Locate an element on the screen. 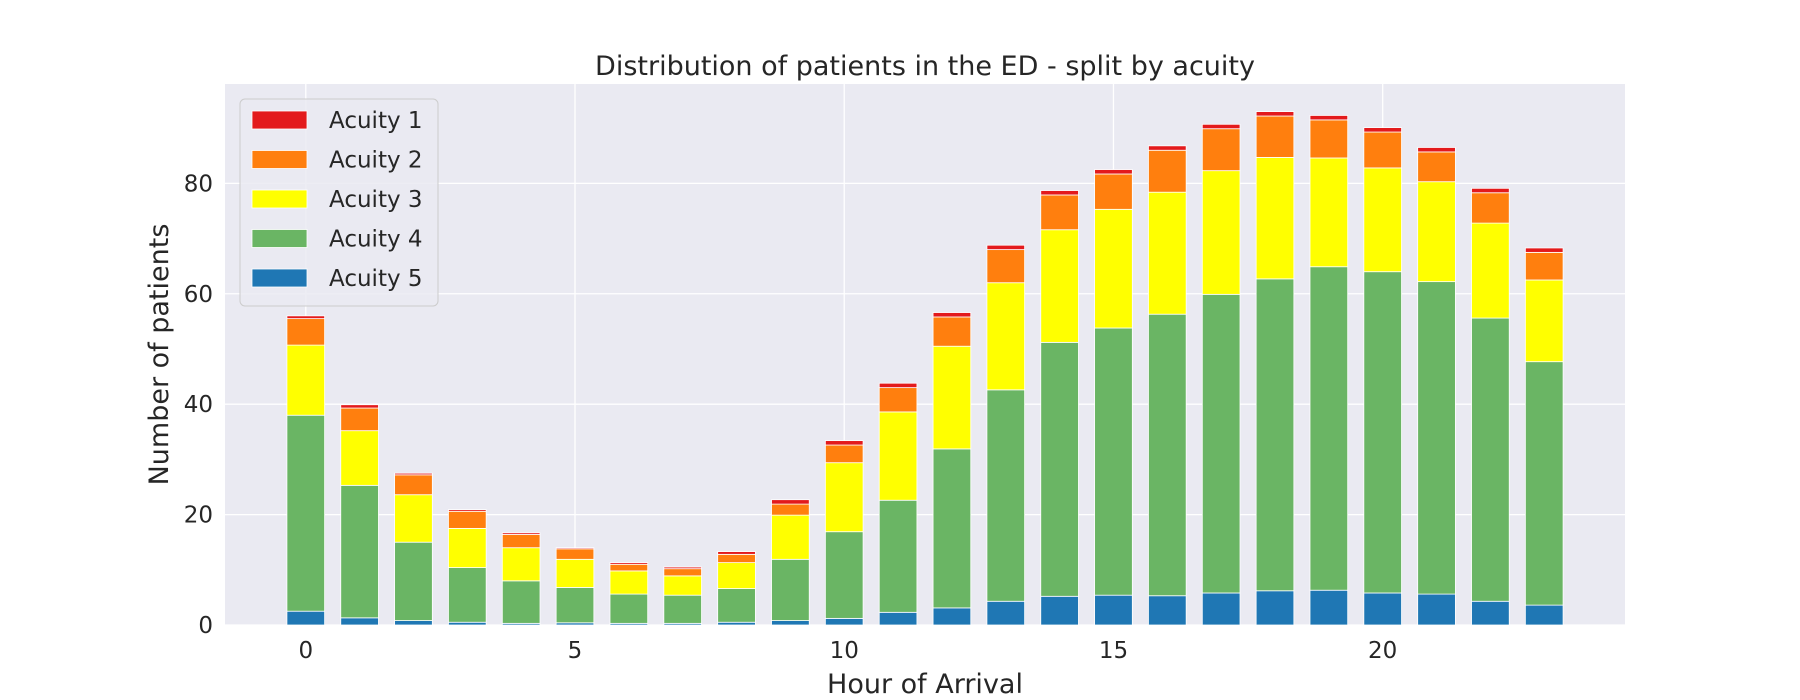 The width and height of the screenshot is (1800, 700). x-tick-label: 0 is located at coordinates (305, 651).